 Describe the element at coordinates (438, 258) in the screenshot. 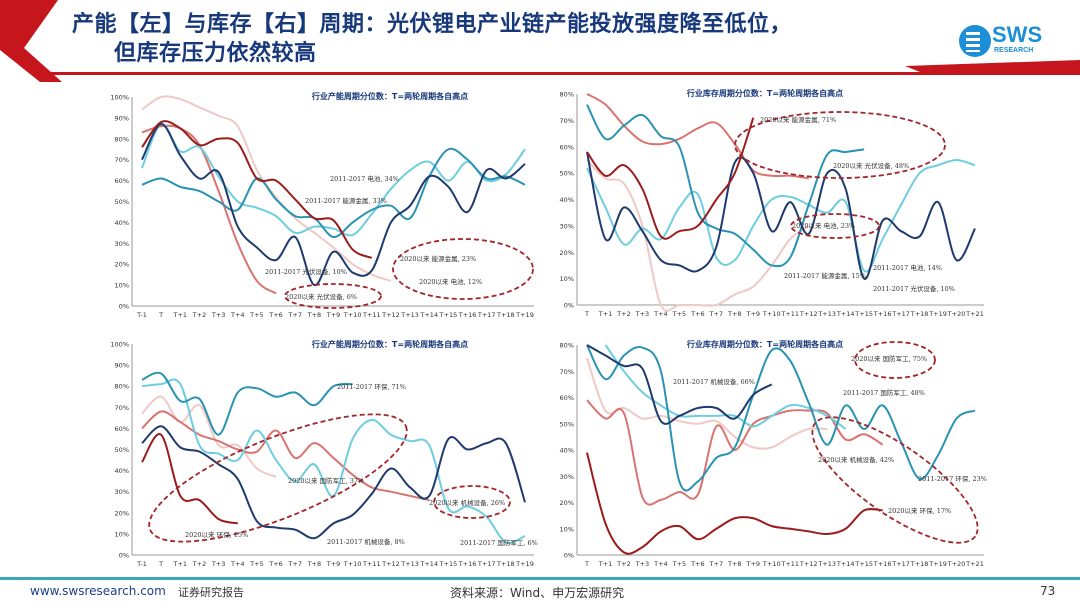

I see `annotation-label: 2020以来 能源金属, 23%` at that location.